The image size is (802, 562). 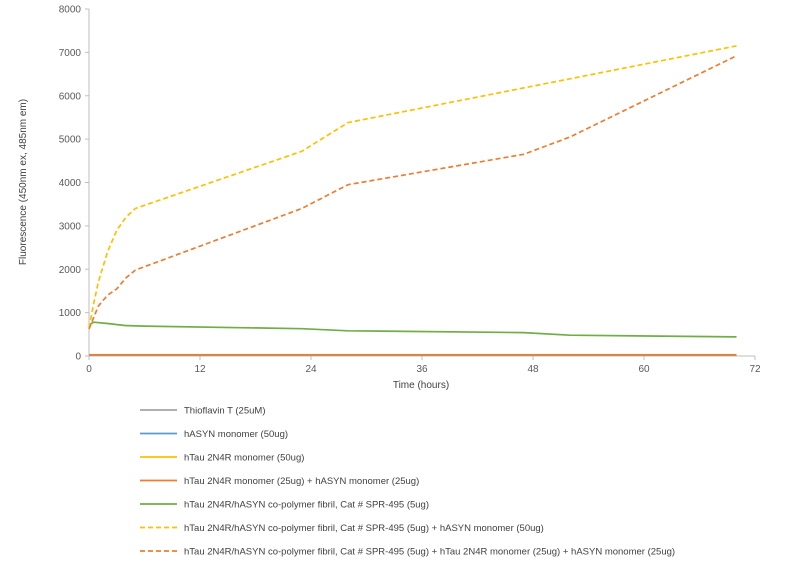 What do you see at coordinates (421, 385) in the screenshot?
I see `x-axis-title: Time (hours)` at bounding box center [421, 385].